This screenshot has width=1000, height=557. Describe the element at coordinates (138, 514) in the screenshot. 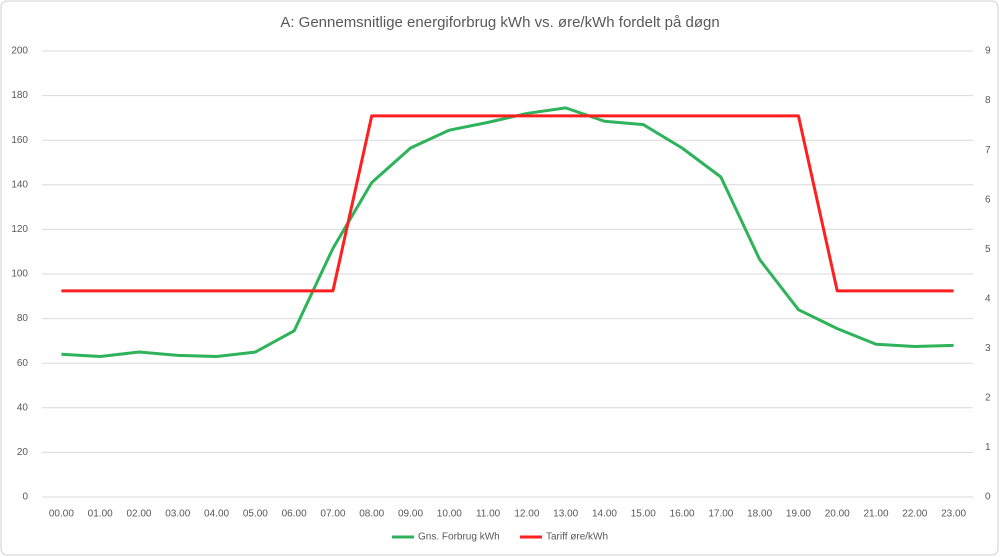

I see `x-tick-label: 02.00` at that location.